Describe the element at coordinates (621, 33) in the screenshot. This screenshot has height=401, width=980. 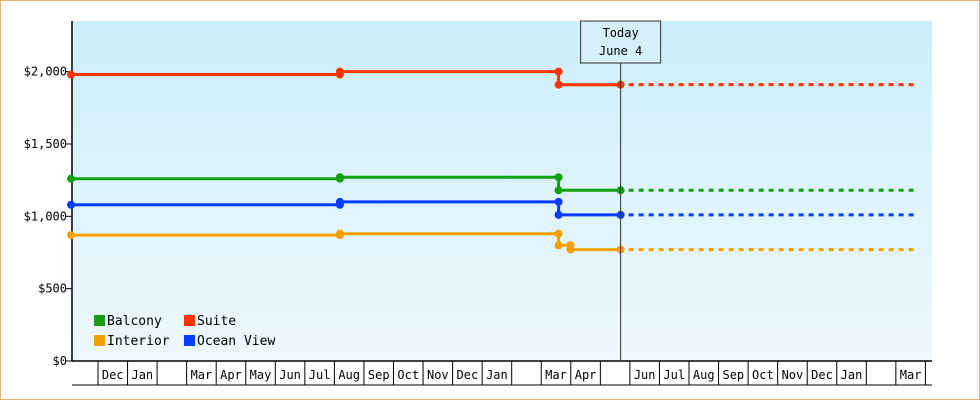
I see `today-title: Today` at that location.